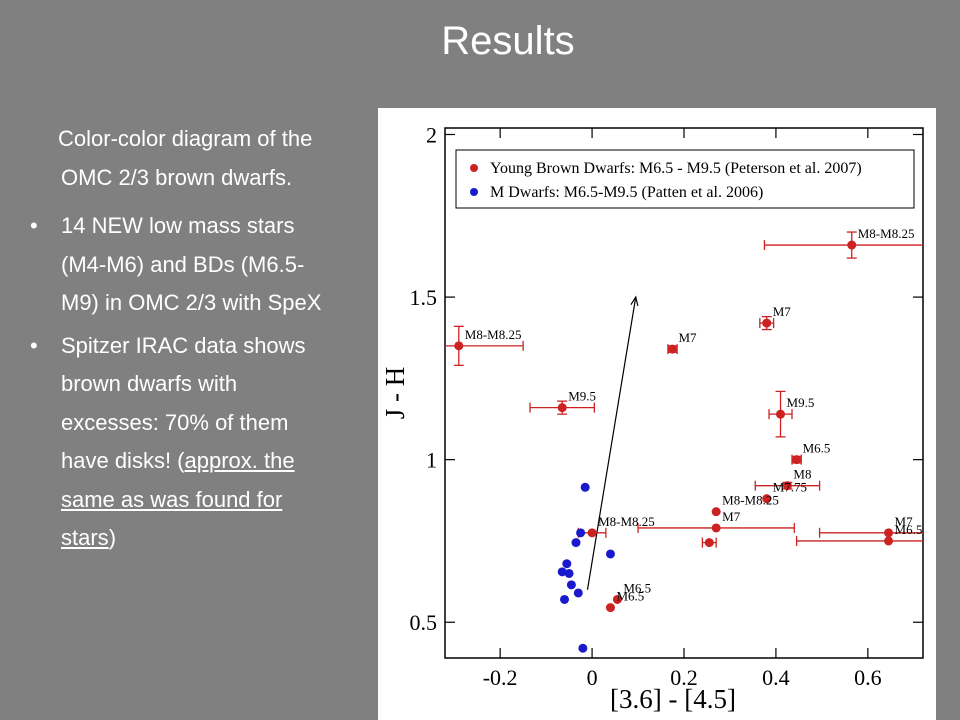 The image size is (960, 720). I want to click on bullet-text-2-underlined: approx. the same as was found for stars, so click(178, 499).